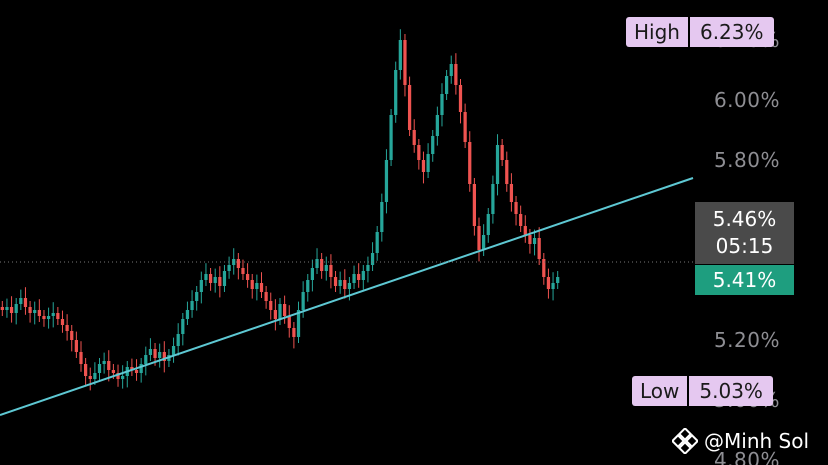  Describe the element at coordinates (744, 233) in the screenshot. I see `current-price-box: 5.46% 05:15` at that location.